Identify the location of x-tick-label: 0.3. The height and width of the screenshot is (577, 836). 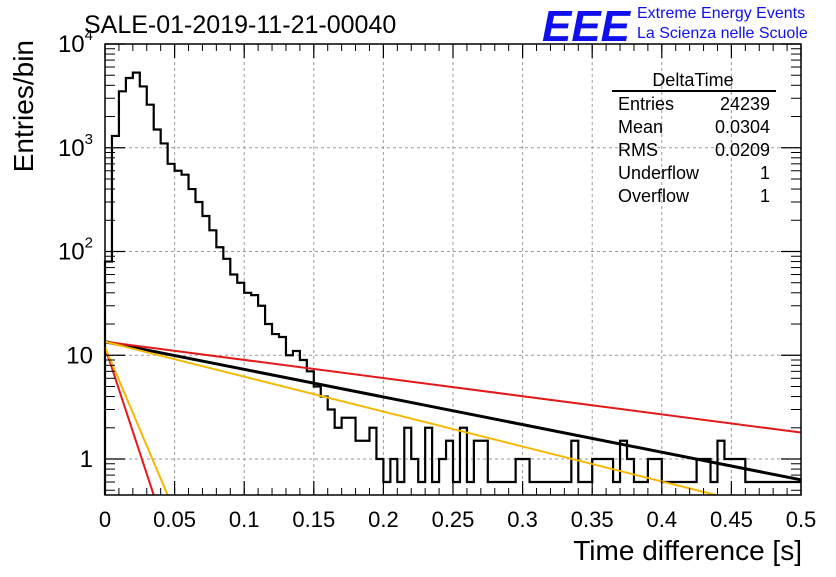
(522, 519).